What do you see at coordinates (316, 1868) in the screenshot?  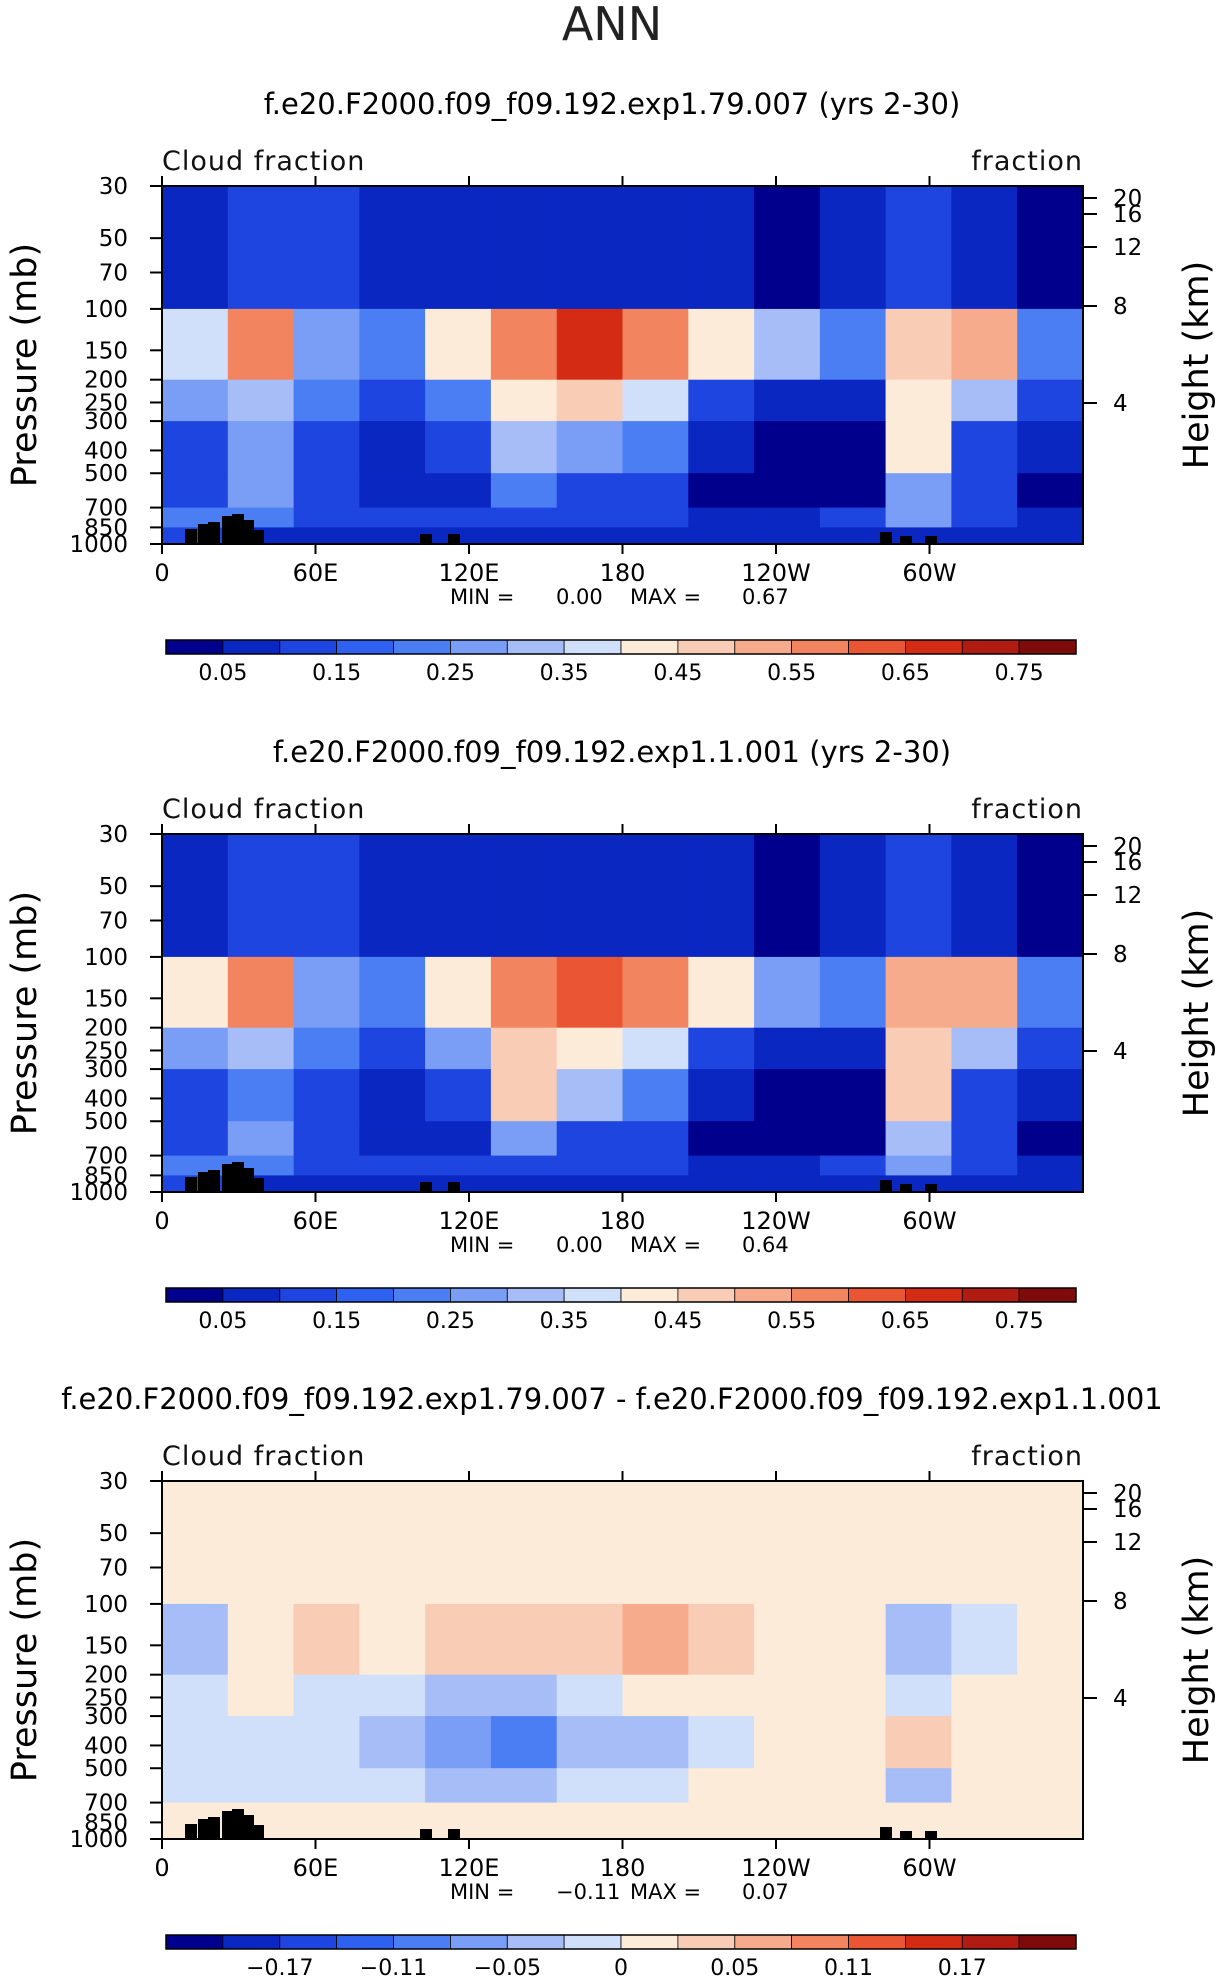 I see `x-tick-label: 60E` at bounding box center [316, 1868].